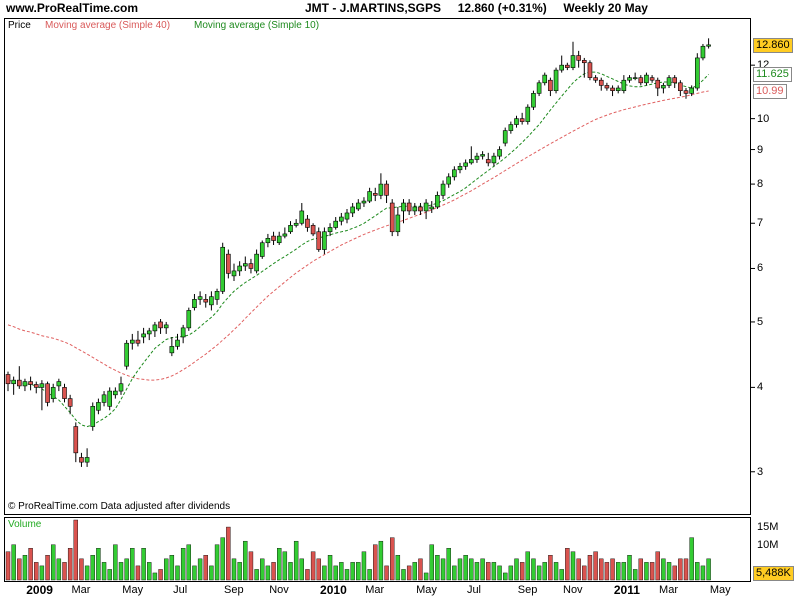  Describe the element at coordinates (72, 8) in the screenshot. I see `site-title: www.ProRealTime.com` at that location.